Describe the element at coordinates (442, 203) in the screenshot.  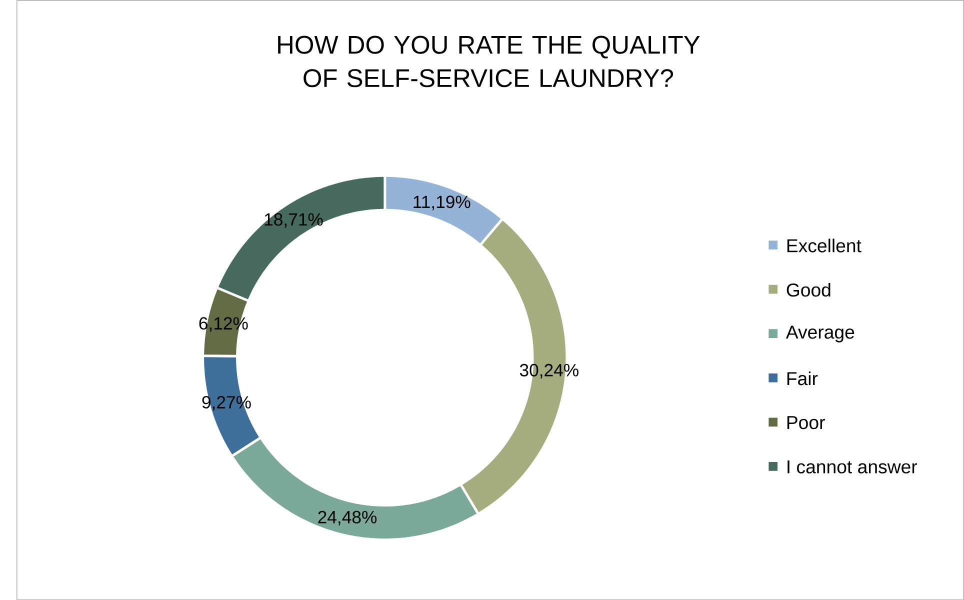
I see `data-label: 11,19%` at that location.